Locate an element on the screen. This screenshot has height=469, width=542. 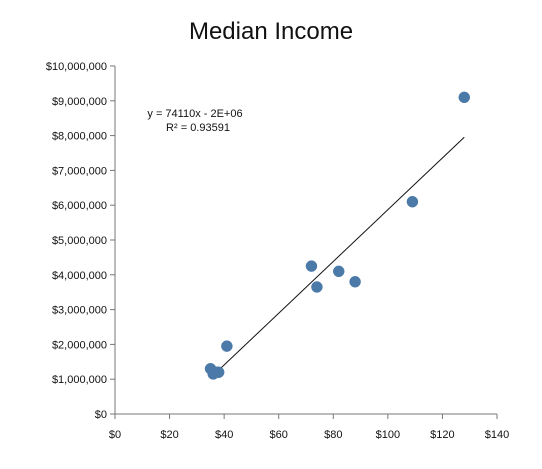
y-tick-label: $4,000,000 is located at coordinates (79, 276).